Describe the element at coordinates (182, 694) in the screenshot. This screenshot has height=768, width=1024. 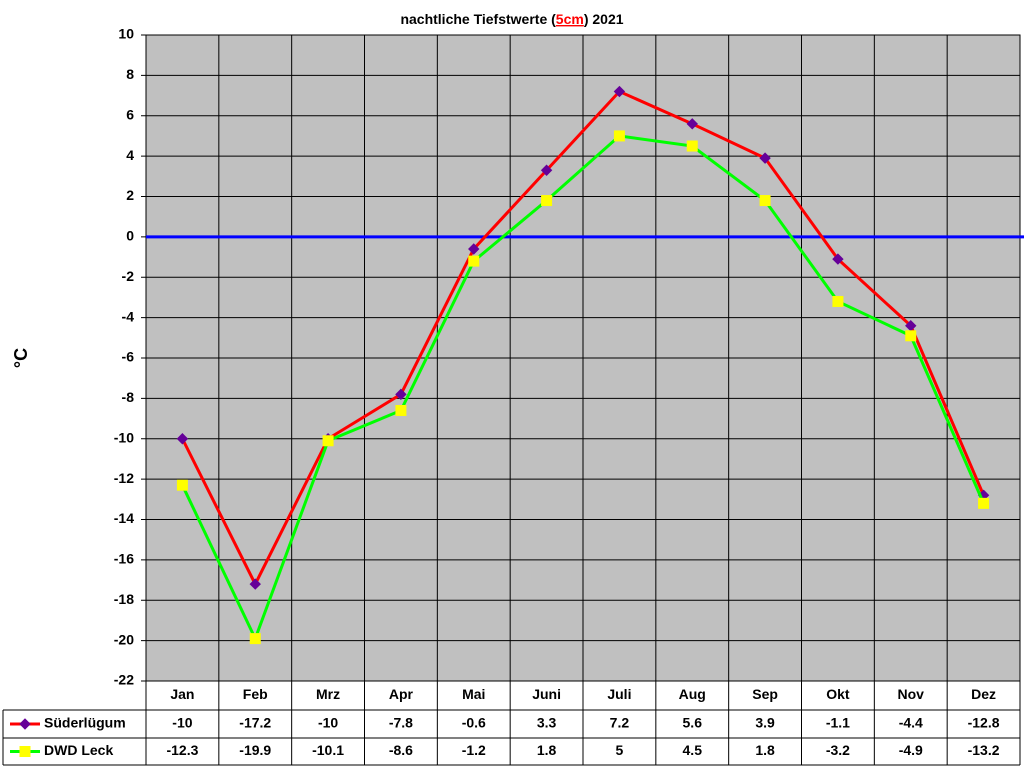
I see `x-tick-label: Jan` at that location.